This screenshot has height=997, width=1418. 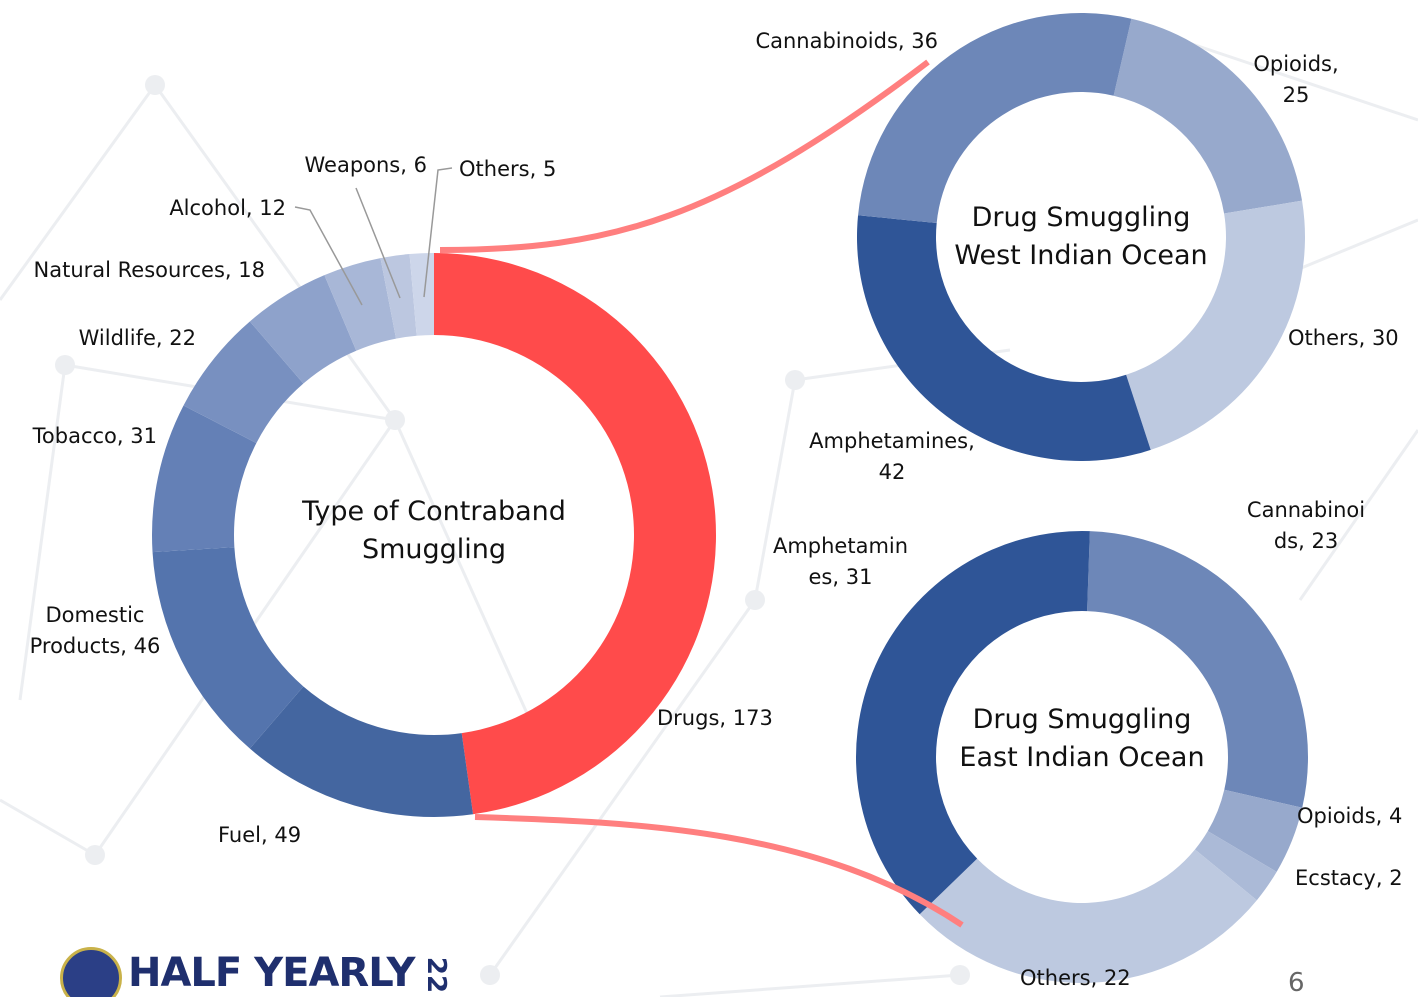 What do you see at coordinates (1385, 338) in the screenshot?
I see `label-value: 30` at bounding box center [1385, 338].